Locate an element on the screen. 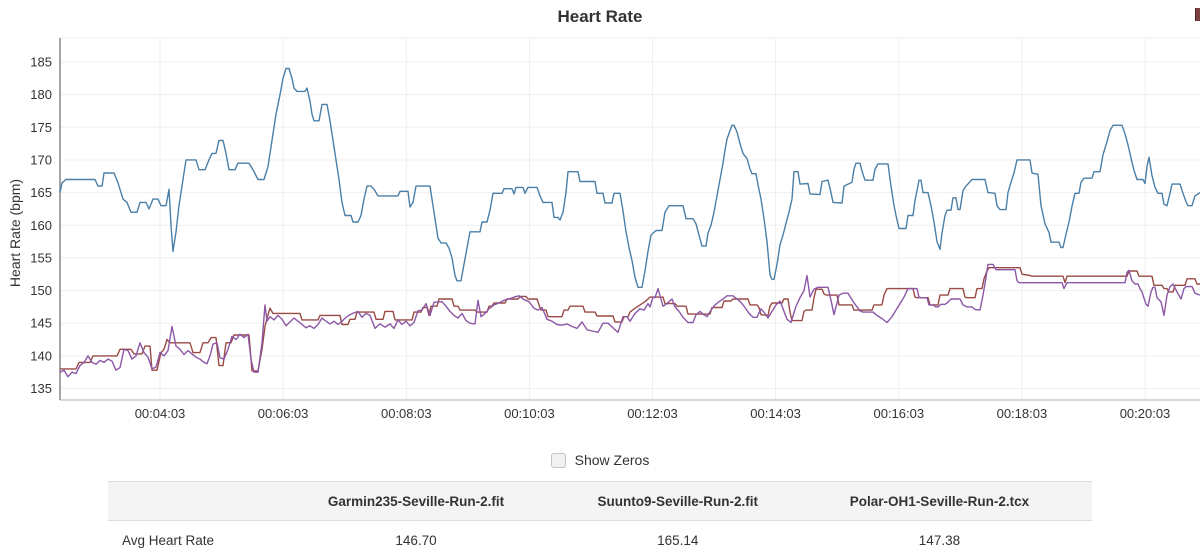 This screenshot has width=1200, height=558. svg-text: 00:10:03 is located at coordinates (529, 413).